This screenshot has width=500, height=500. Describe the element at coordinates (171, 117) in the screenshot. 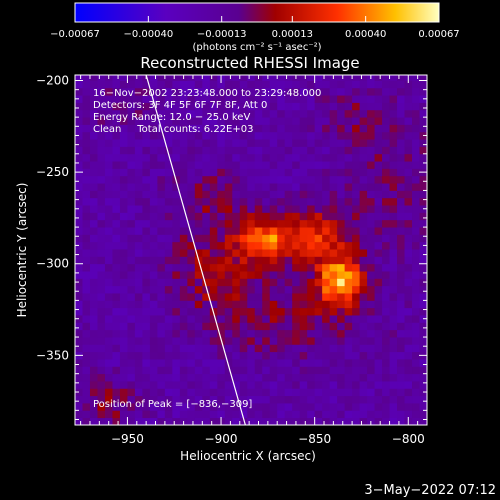

I see `annotation-energy: Energy Range: 12.0 − 25.0 keV` at that location.